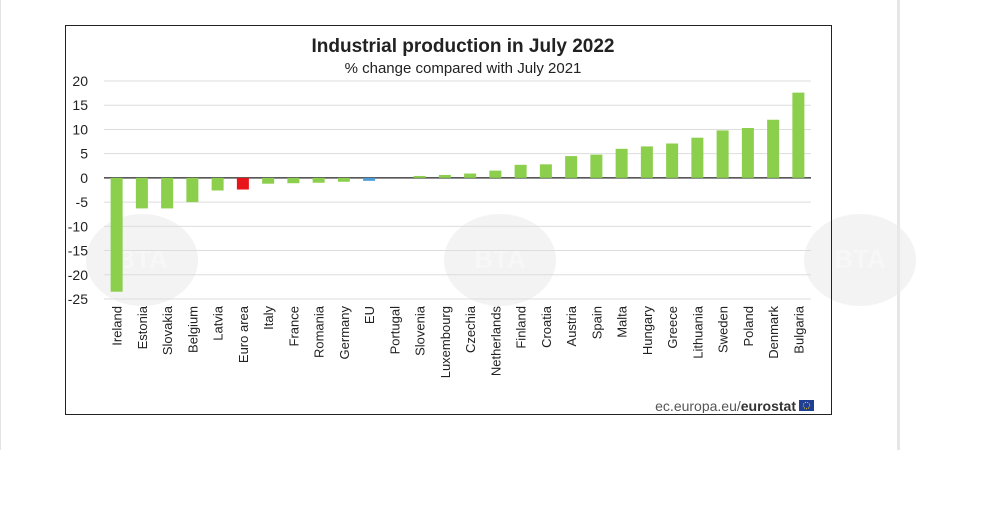 This screenshot has height=522, width=1000. What do you see at coordinates (495, 341) in the screenshot?
I see `category-label: Netherlands` at bounding box center [495, 341].